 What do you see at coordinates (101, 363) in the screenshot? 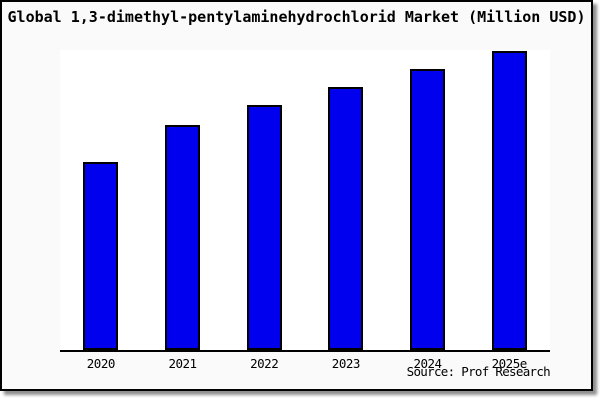
I see `x-tick-label-2020: 2020` at bounding box center [101, 363].